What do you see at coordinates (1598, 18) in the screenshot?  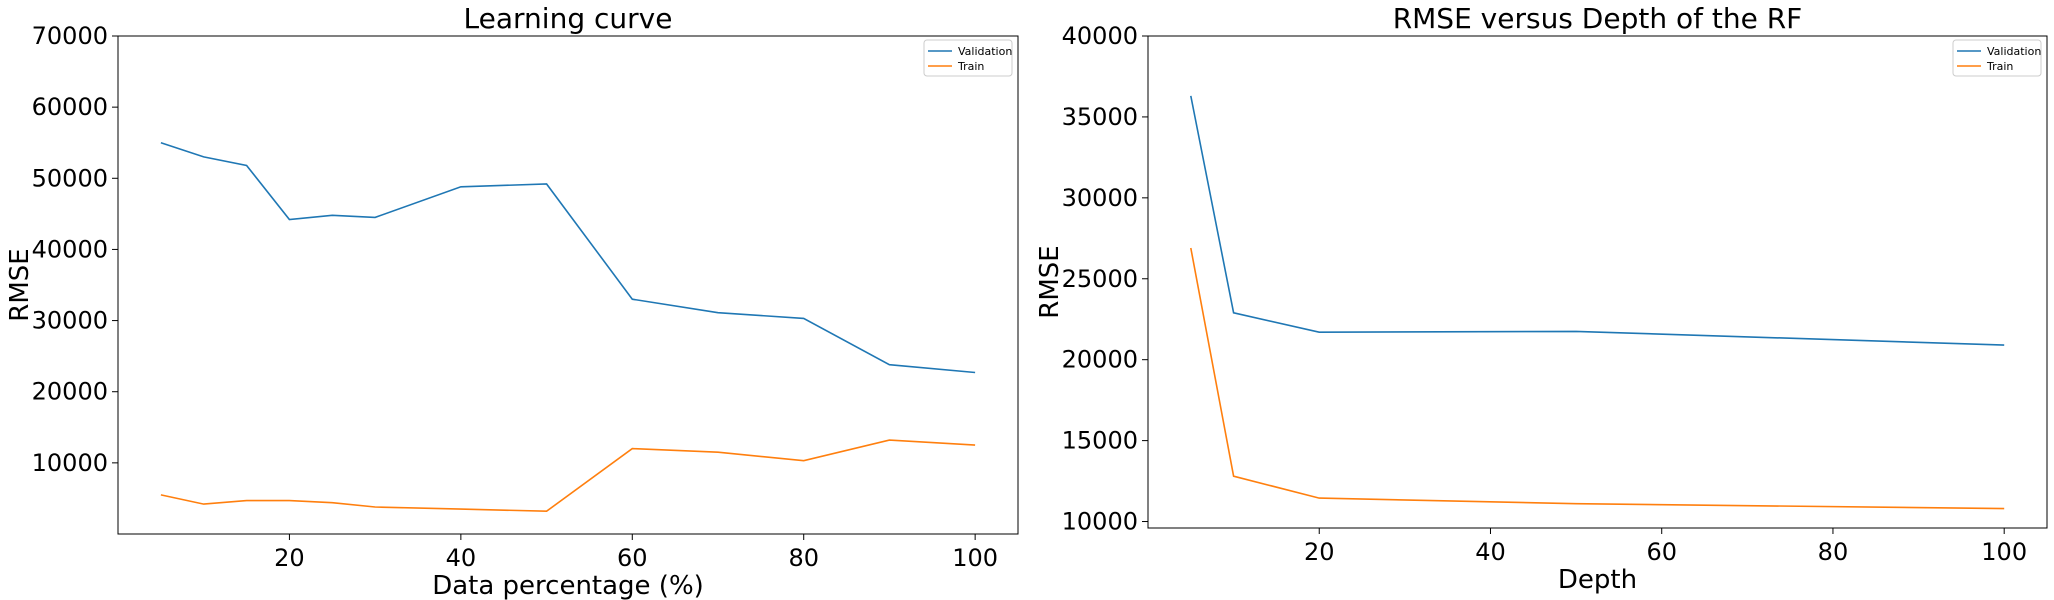 I see `chart-title: RMSE versus Depth of the RF` at bounding box center [1598, 18].